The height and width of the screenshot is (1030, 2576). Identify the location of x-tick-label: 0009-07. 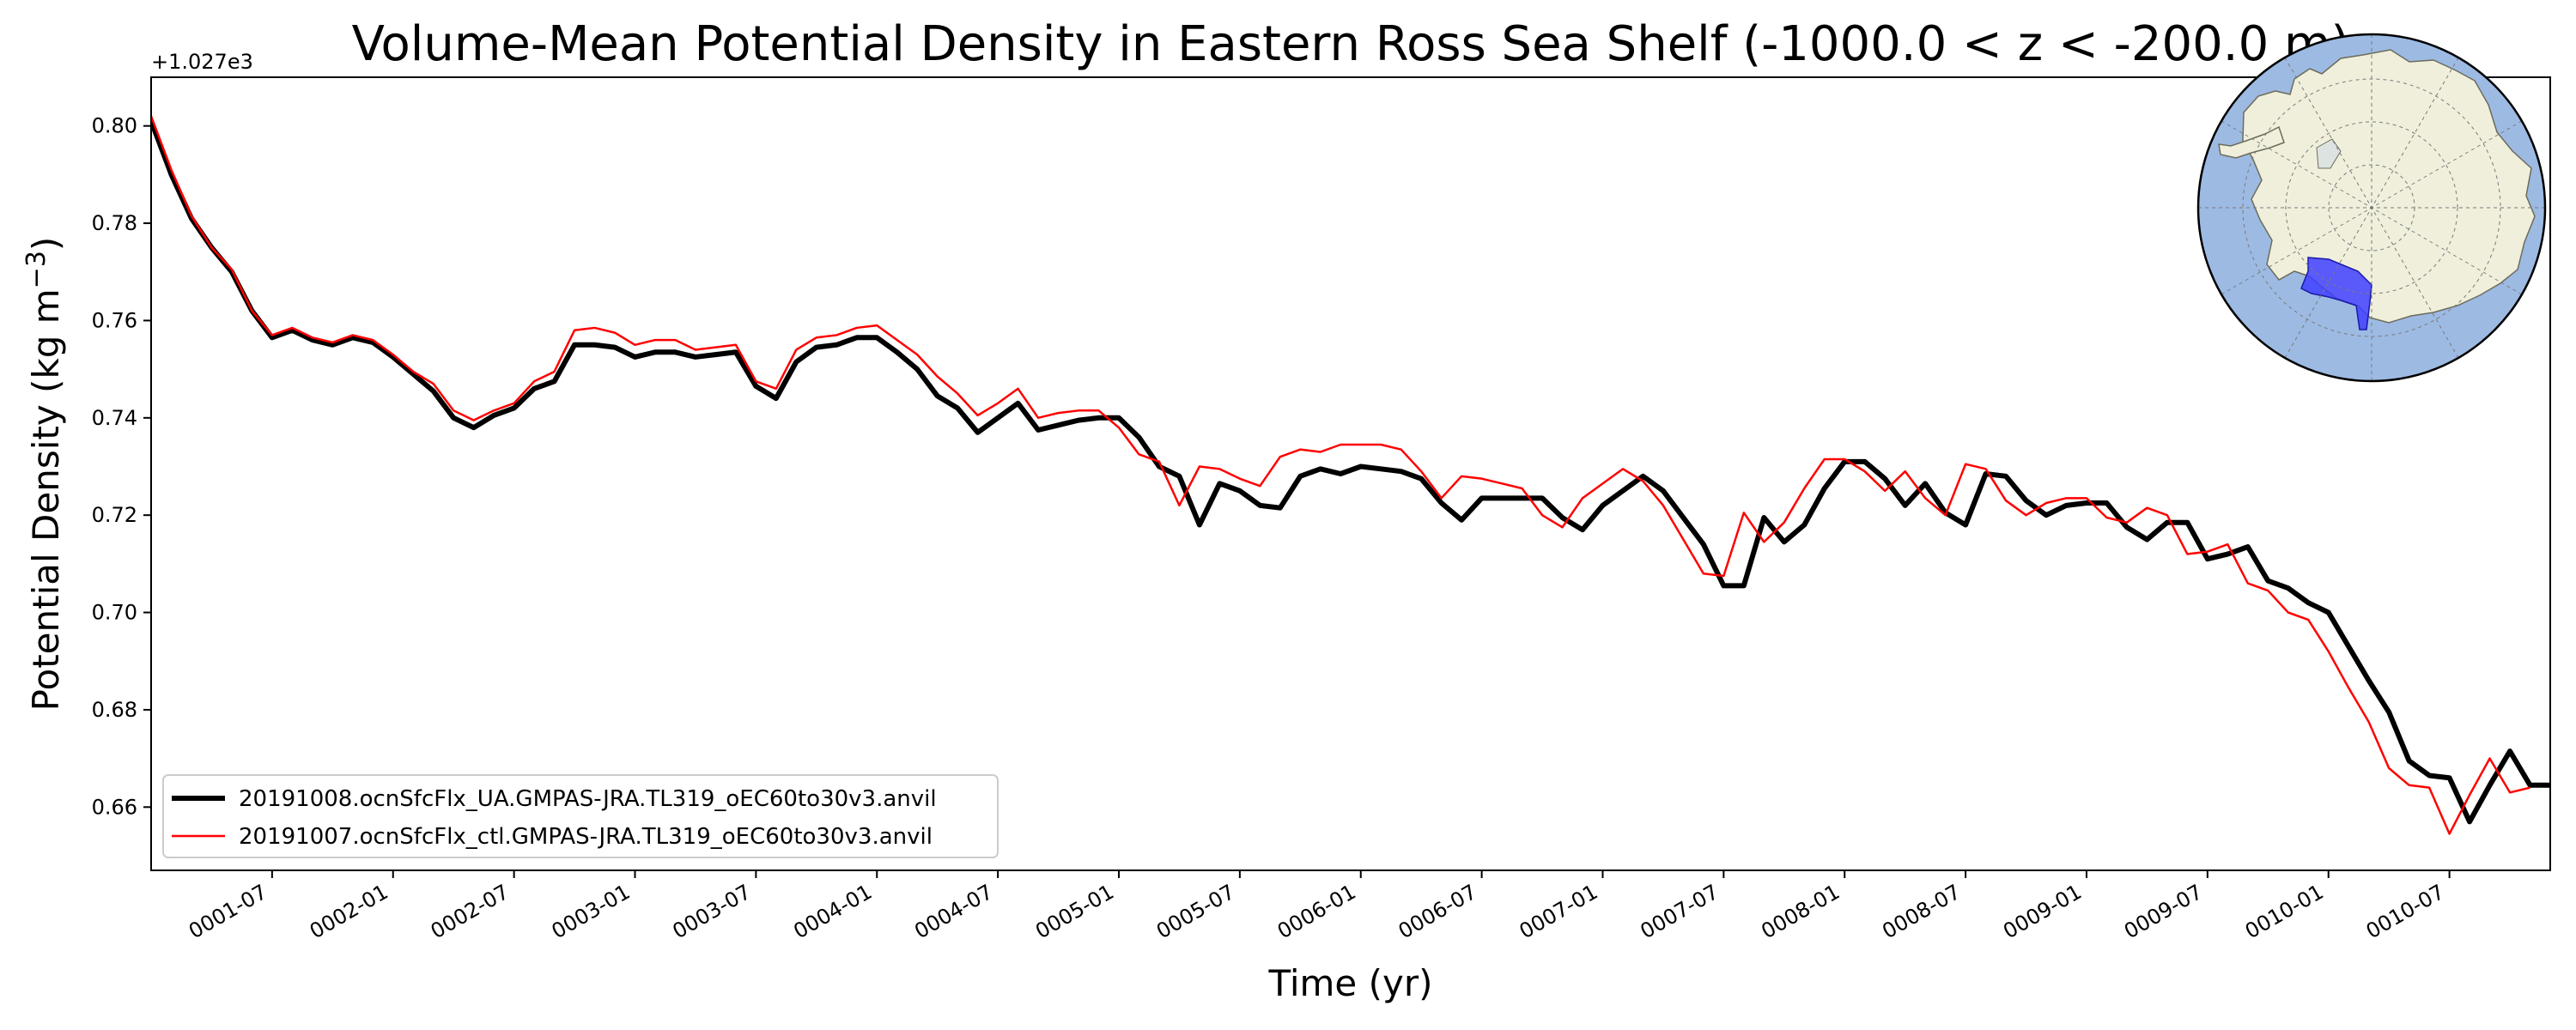
(2163, 911).